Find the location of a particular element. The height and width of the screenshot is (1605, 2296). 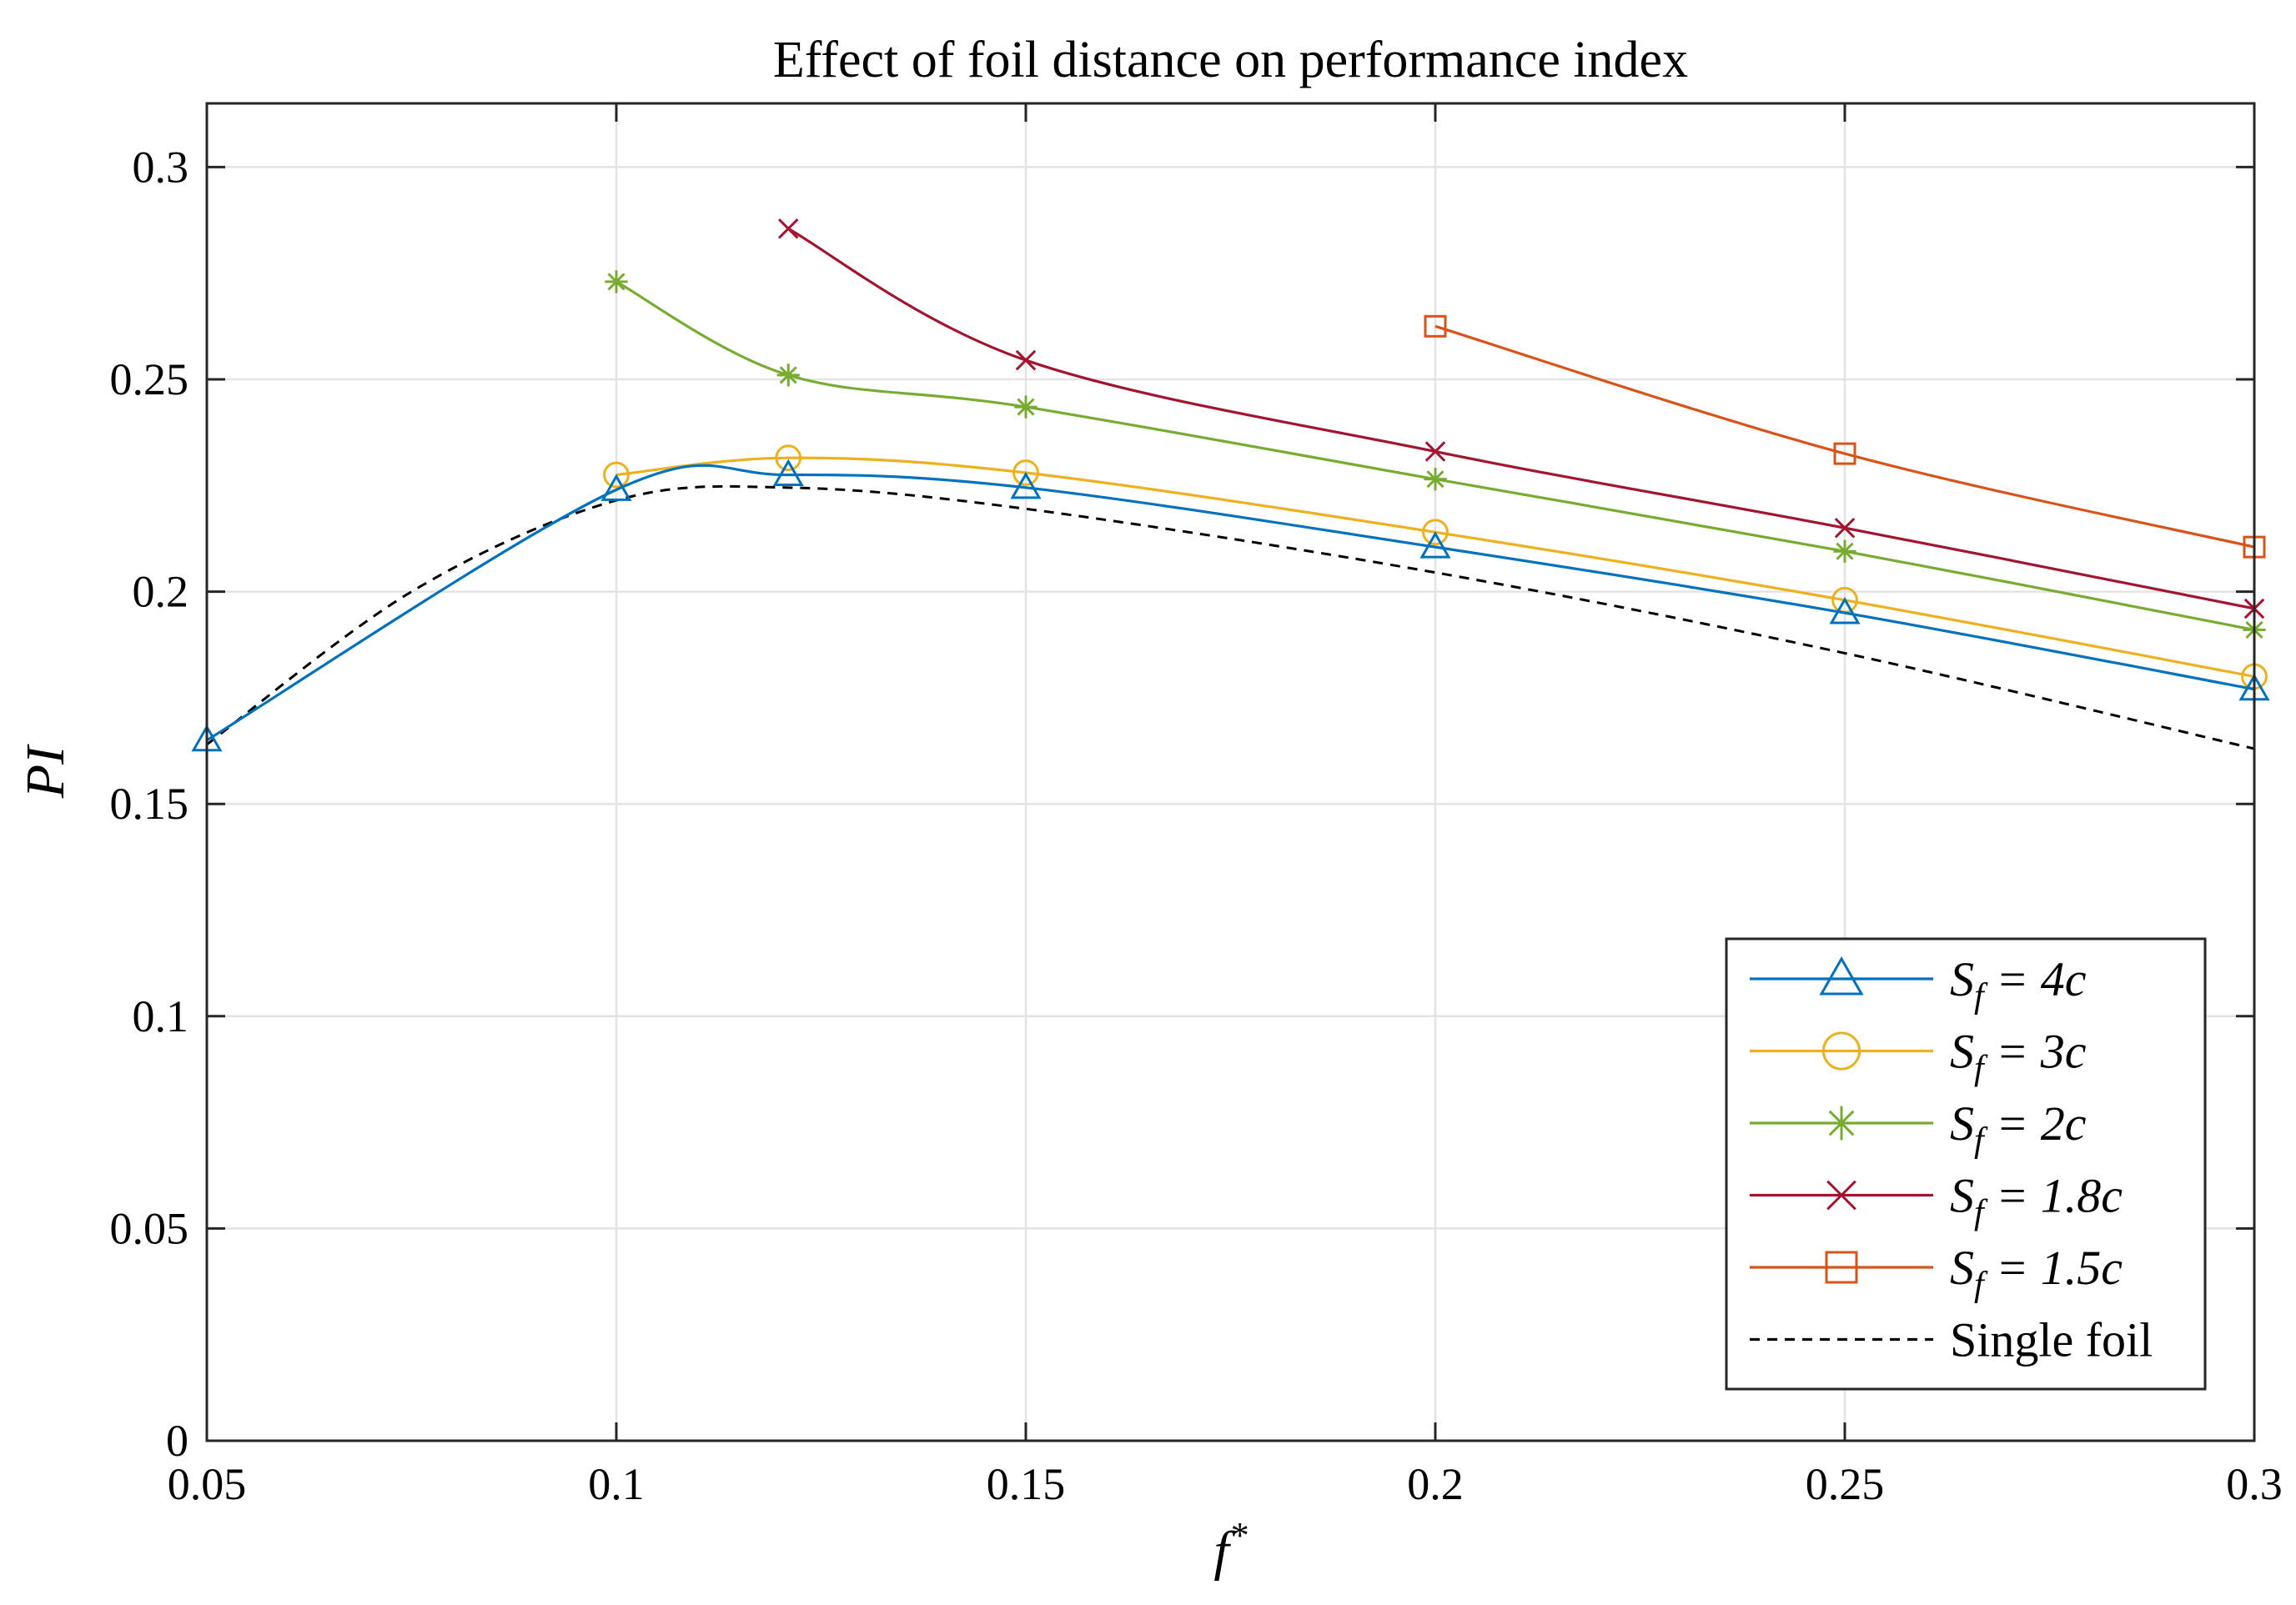

y-tick-label: 0 is located at coordinates (177, 1441).